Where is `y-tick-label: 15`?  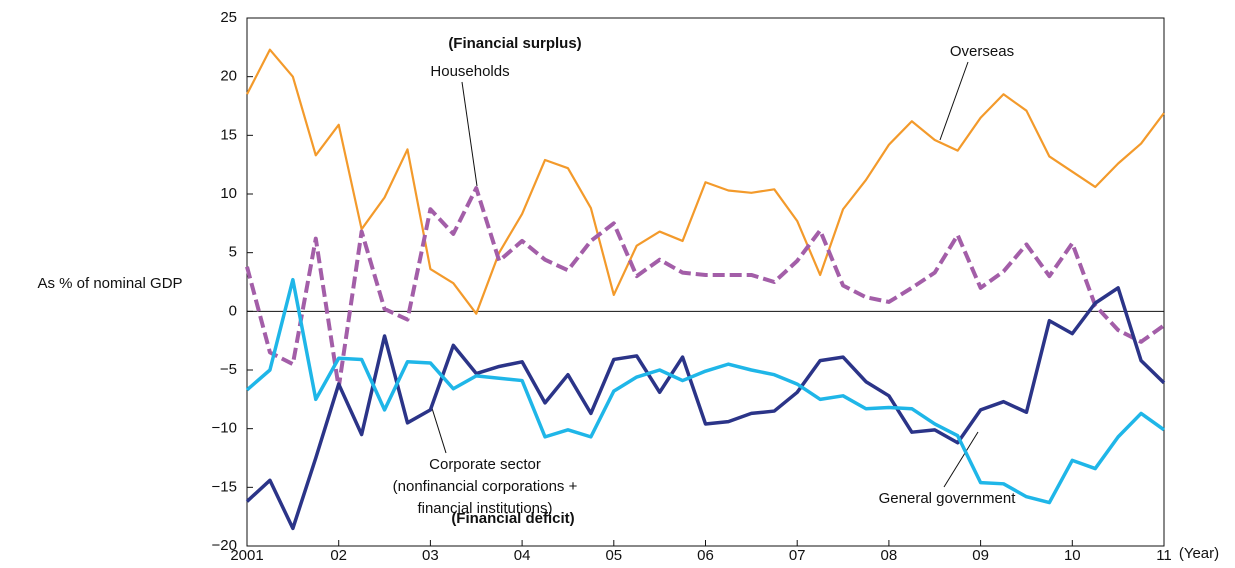 y-tick-label: 15 is located at coordinates (228, 134).